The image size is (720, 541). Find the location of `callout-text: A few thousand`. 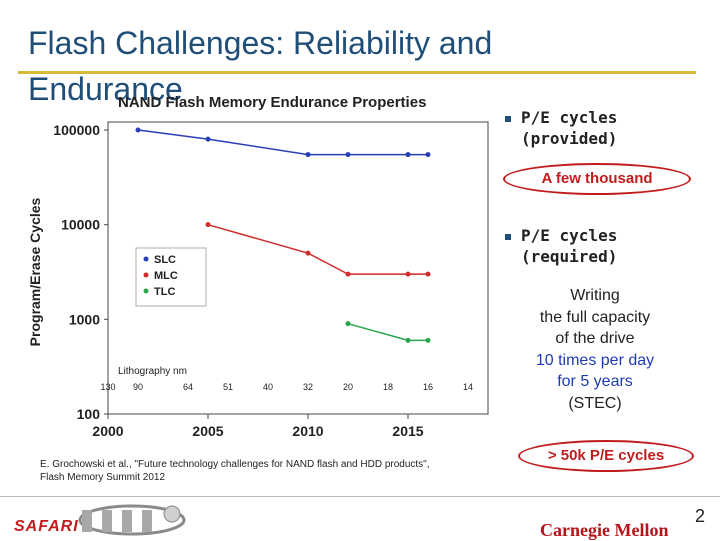

callout-text: A few thousand is located at coordinates (597, 178).